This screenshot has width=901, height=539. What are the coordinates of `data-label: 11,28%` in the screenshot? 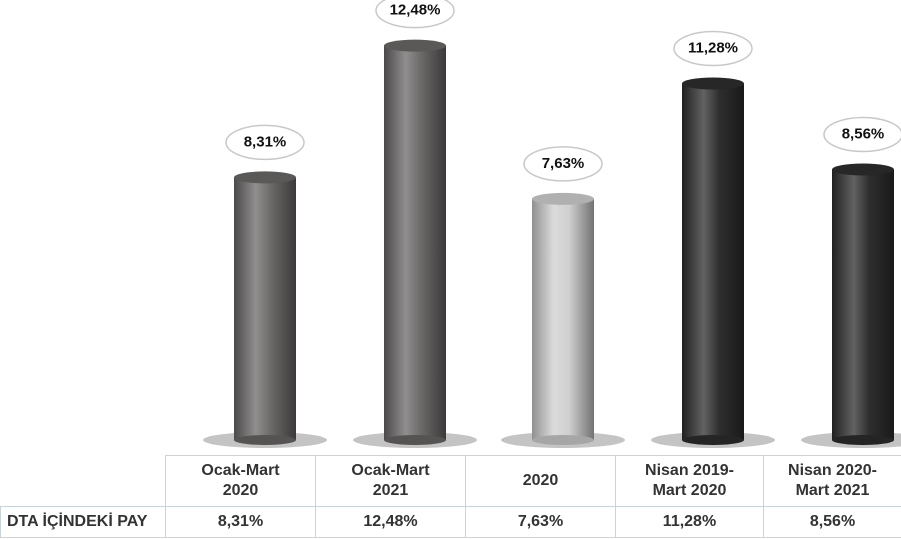 It's located at (713, 48).